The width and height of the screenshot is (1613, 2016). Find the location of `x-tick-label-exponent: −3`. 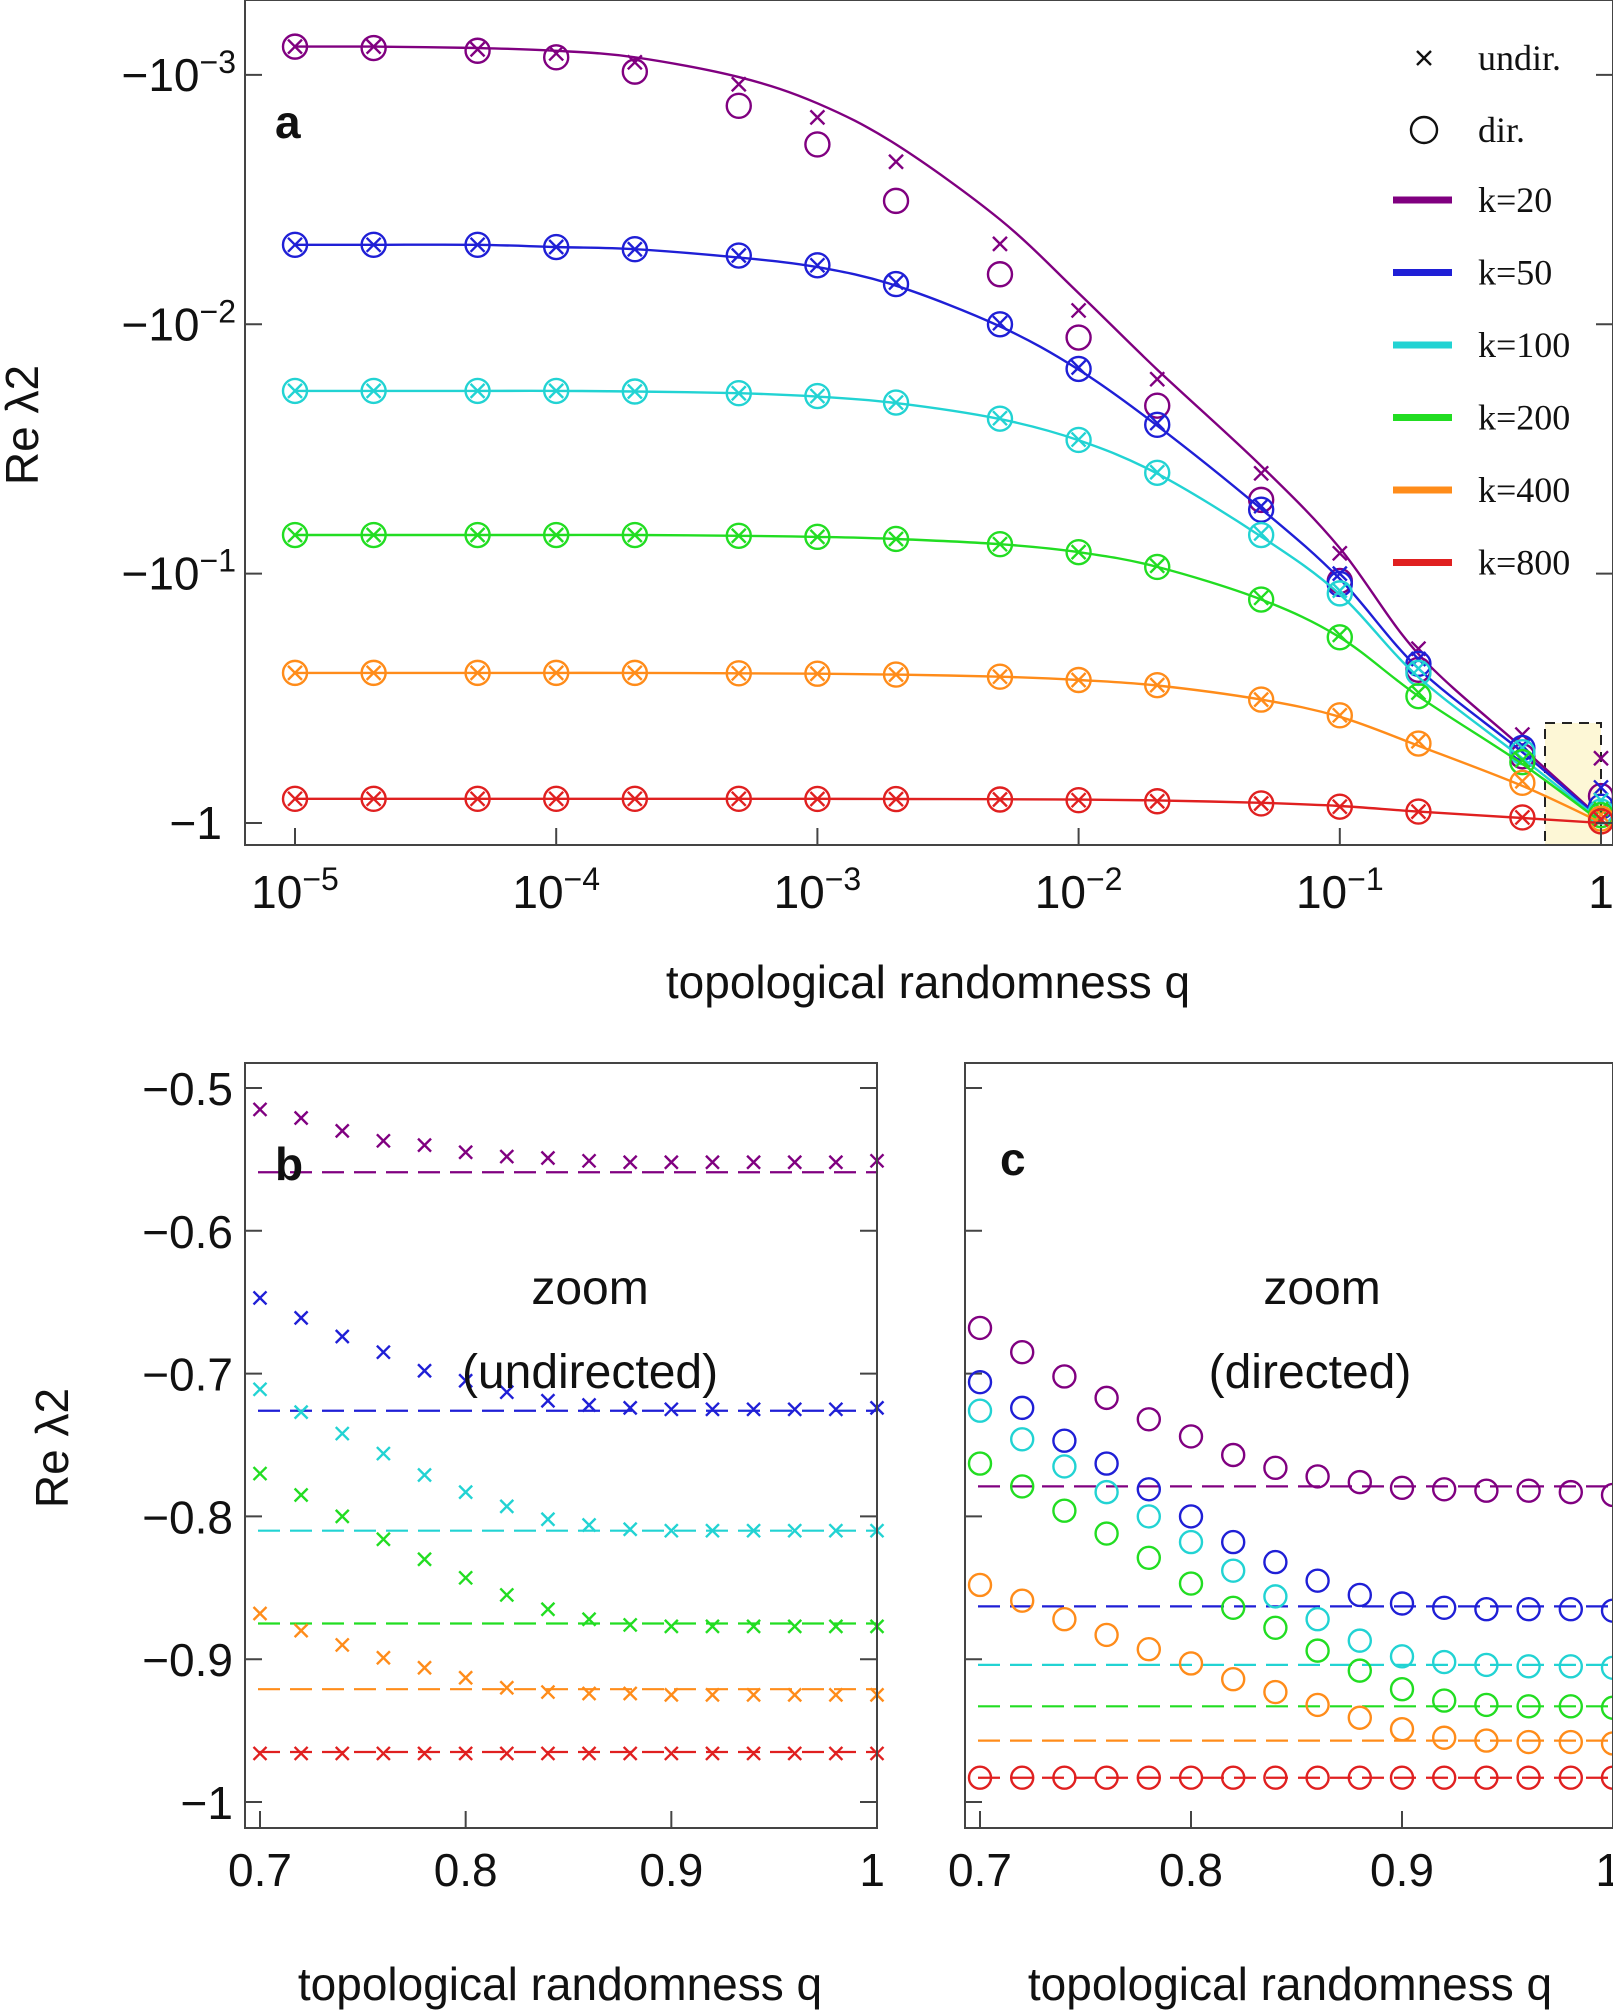

x-tick-label-exponent: −3 is located at coordinates (843, 879).